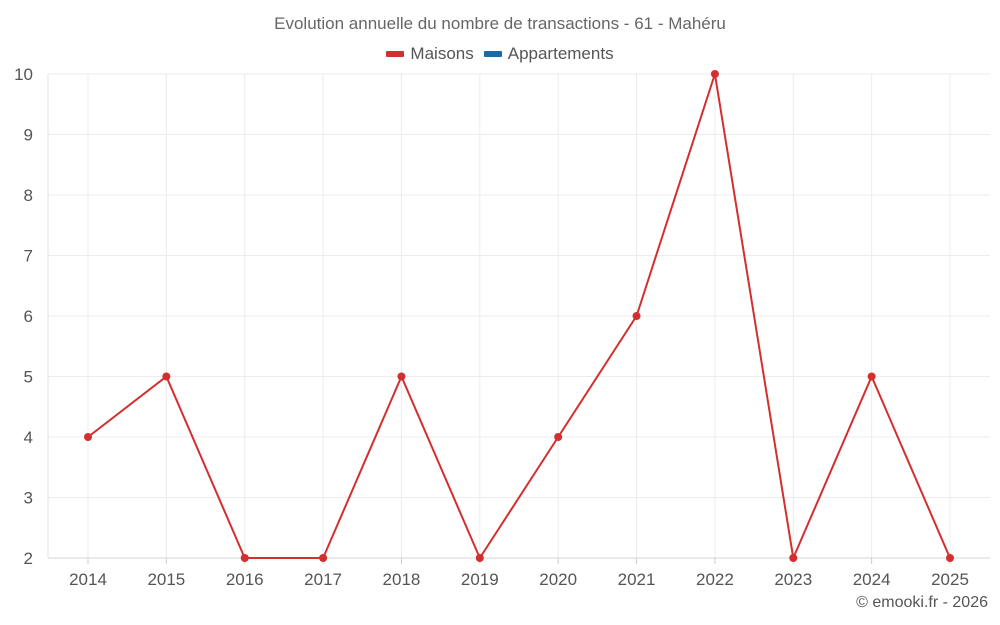 The image size is (1000, 625). Describe the element at coordinates (23, 74) in the screenshot. I see `y-tick-label: 10` at that location.